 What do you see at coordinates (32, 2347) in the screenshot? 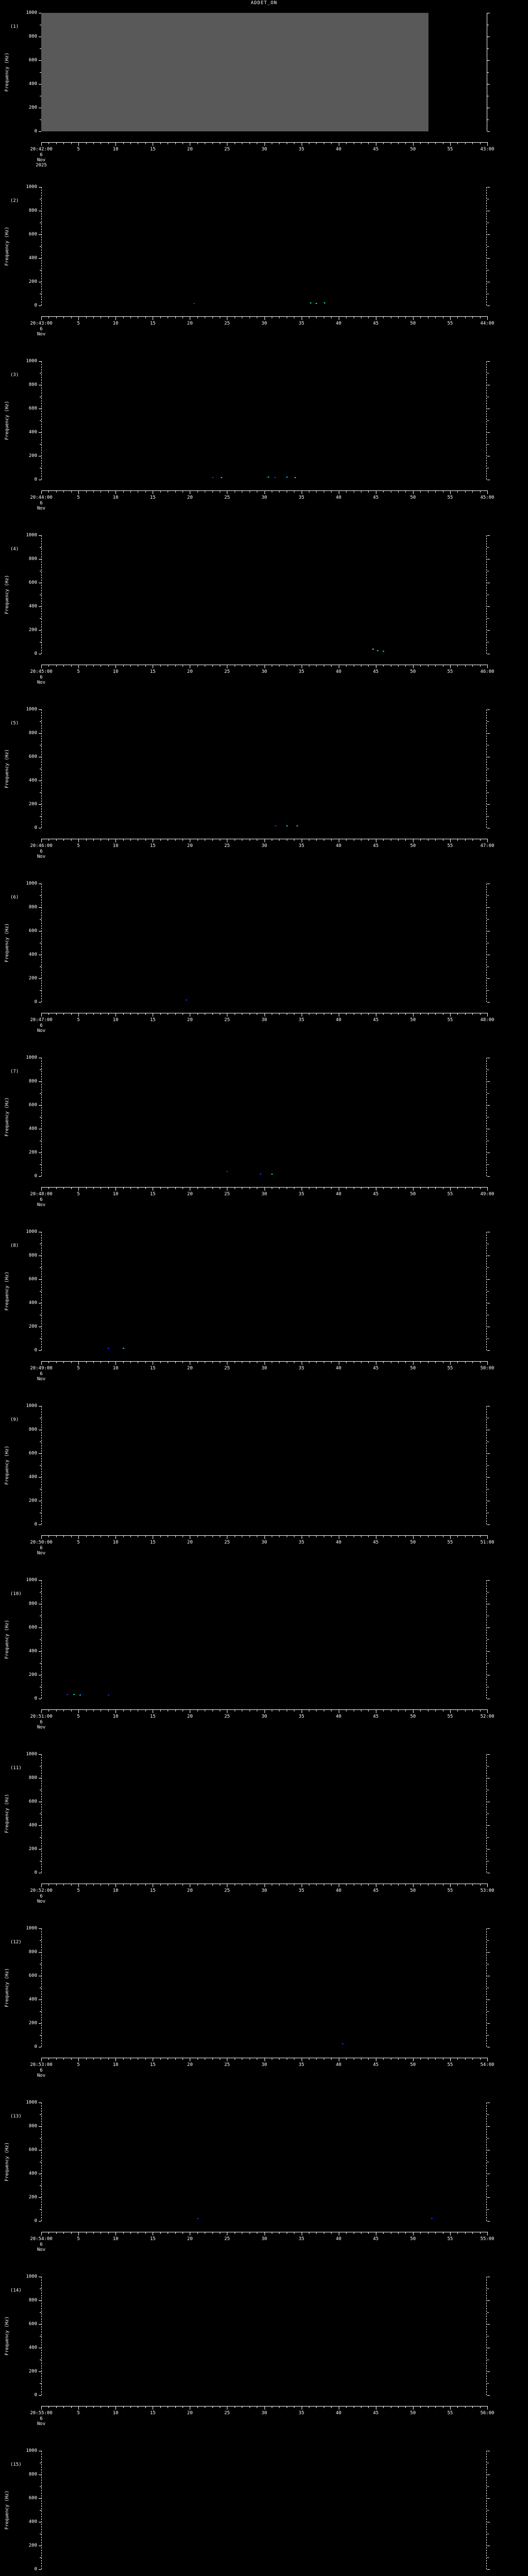
I see `y-axis-tick-label: 400` at bounding box center [32, 2347].